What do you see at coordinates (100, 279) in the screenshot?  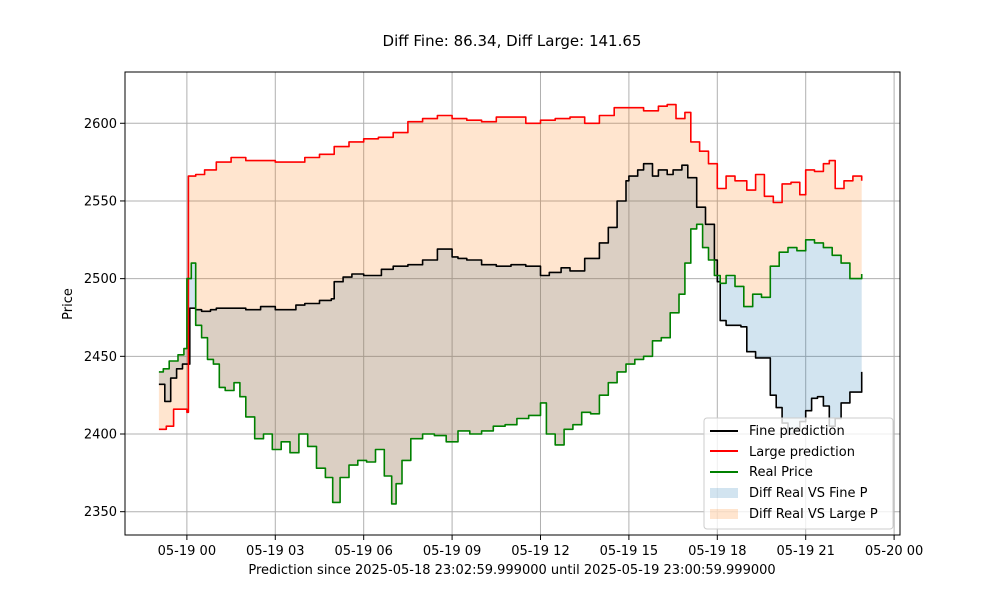 I see `y-tick-label: 2500` at bounding box center [100, 279].